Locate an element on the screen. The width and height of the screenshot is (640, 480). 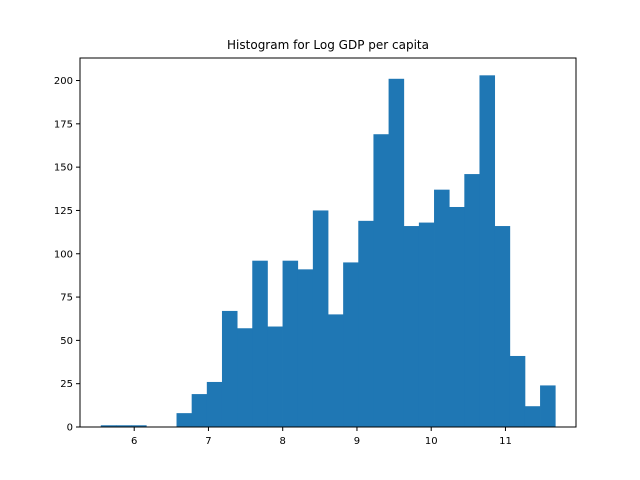
x-tick-label: 7 is located at coordinates (208, 441).